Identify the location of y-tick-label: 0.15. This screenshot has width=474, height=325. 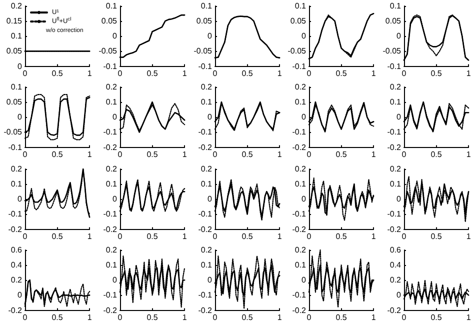
(14, 21).